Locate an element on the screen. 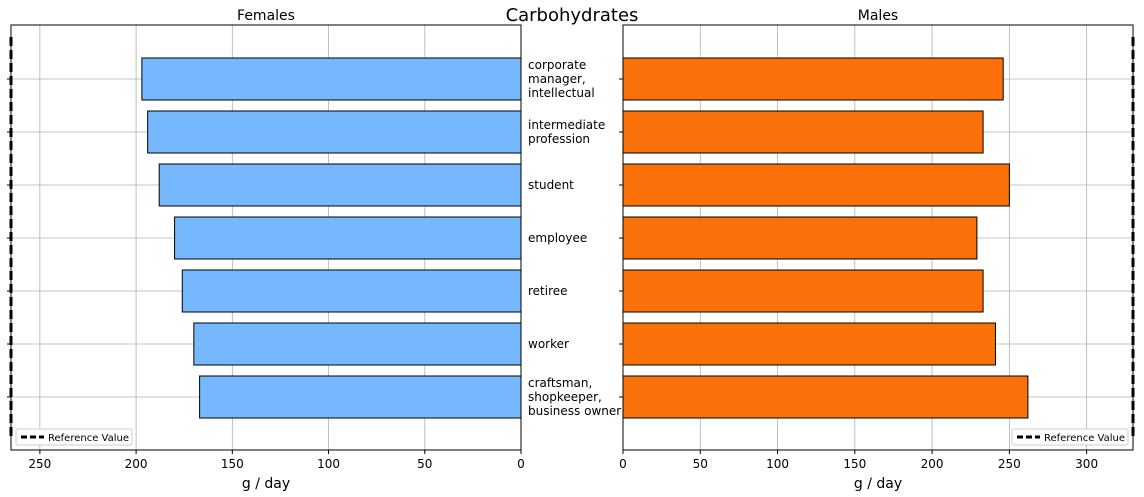 Image resolution: width=1144 pixels, height=497 pixels. category-label-line: corporate is located at coordinates (557, 65).